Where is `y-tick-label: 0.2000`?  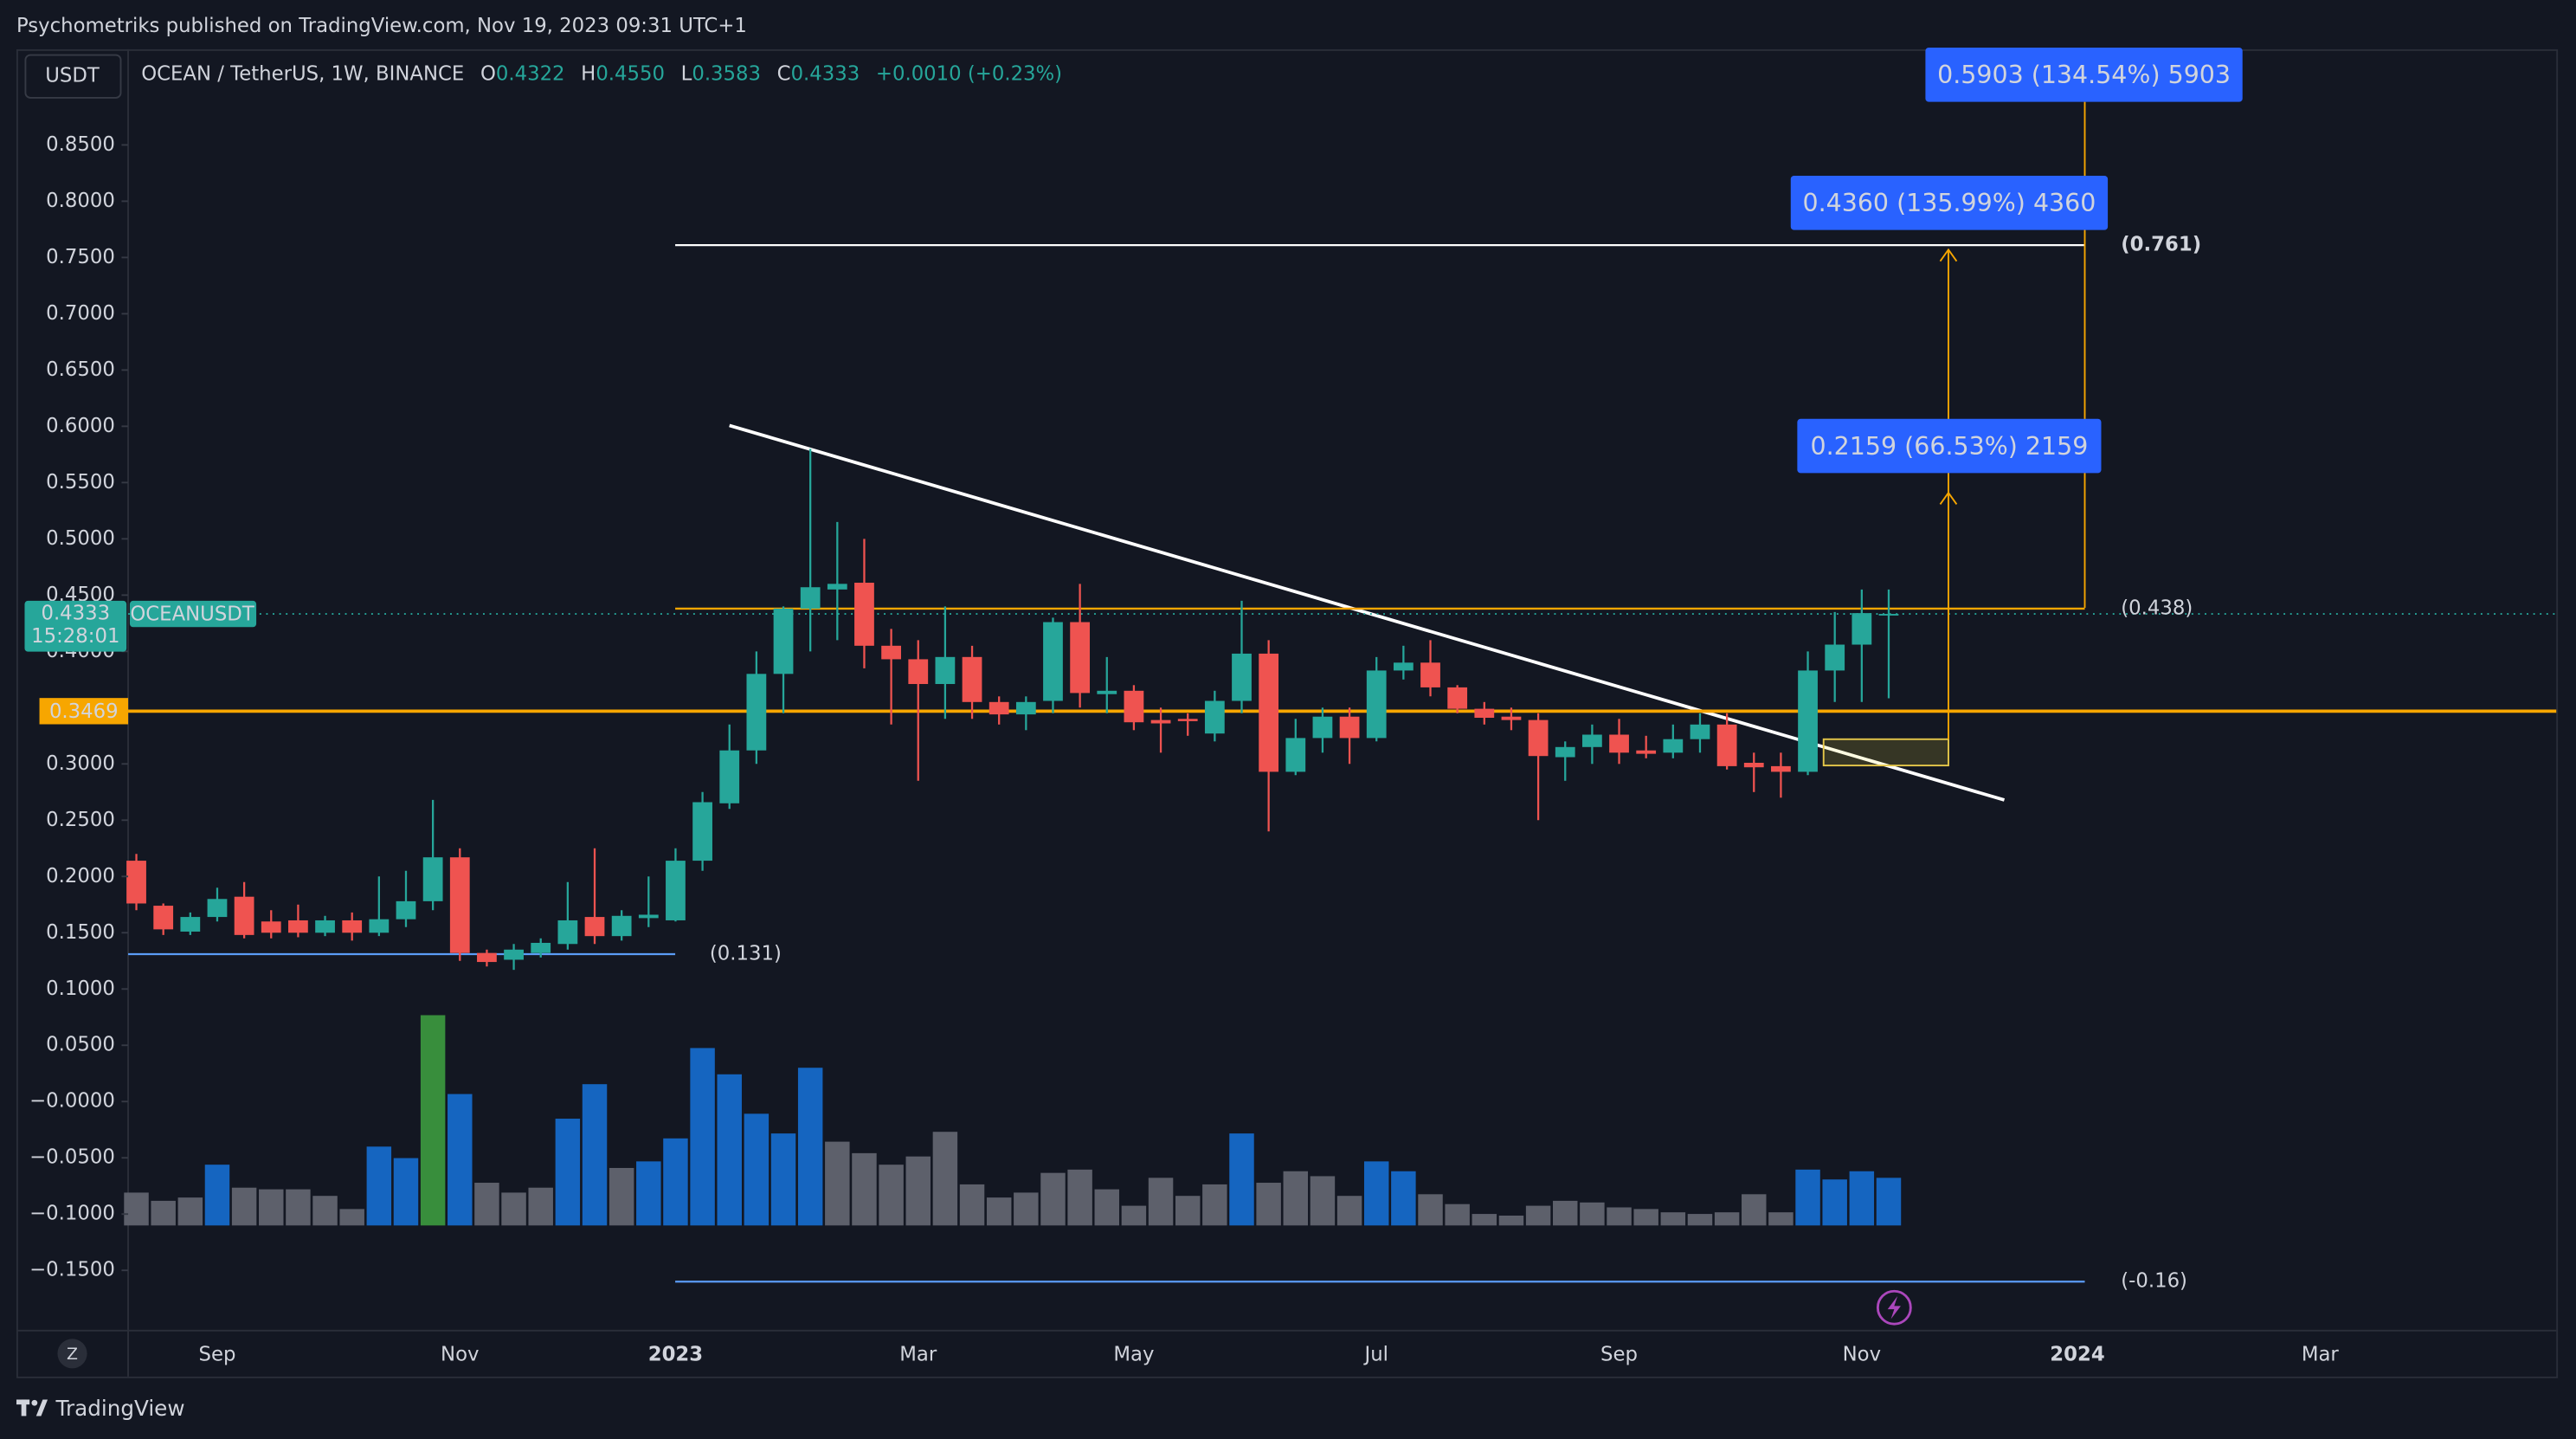 y-tick-label: 0.2000 is located at coordinates (80, 876).